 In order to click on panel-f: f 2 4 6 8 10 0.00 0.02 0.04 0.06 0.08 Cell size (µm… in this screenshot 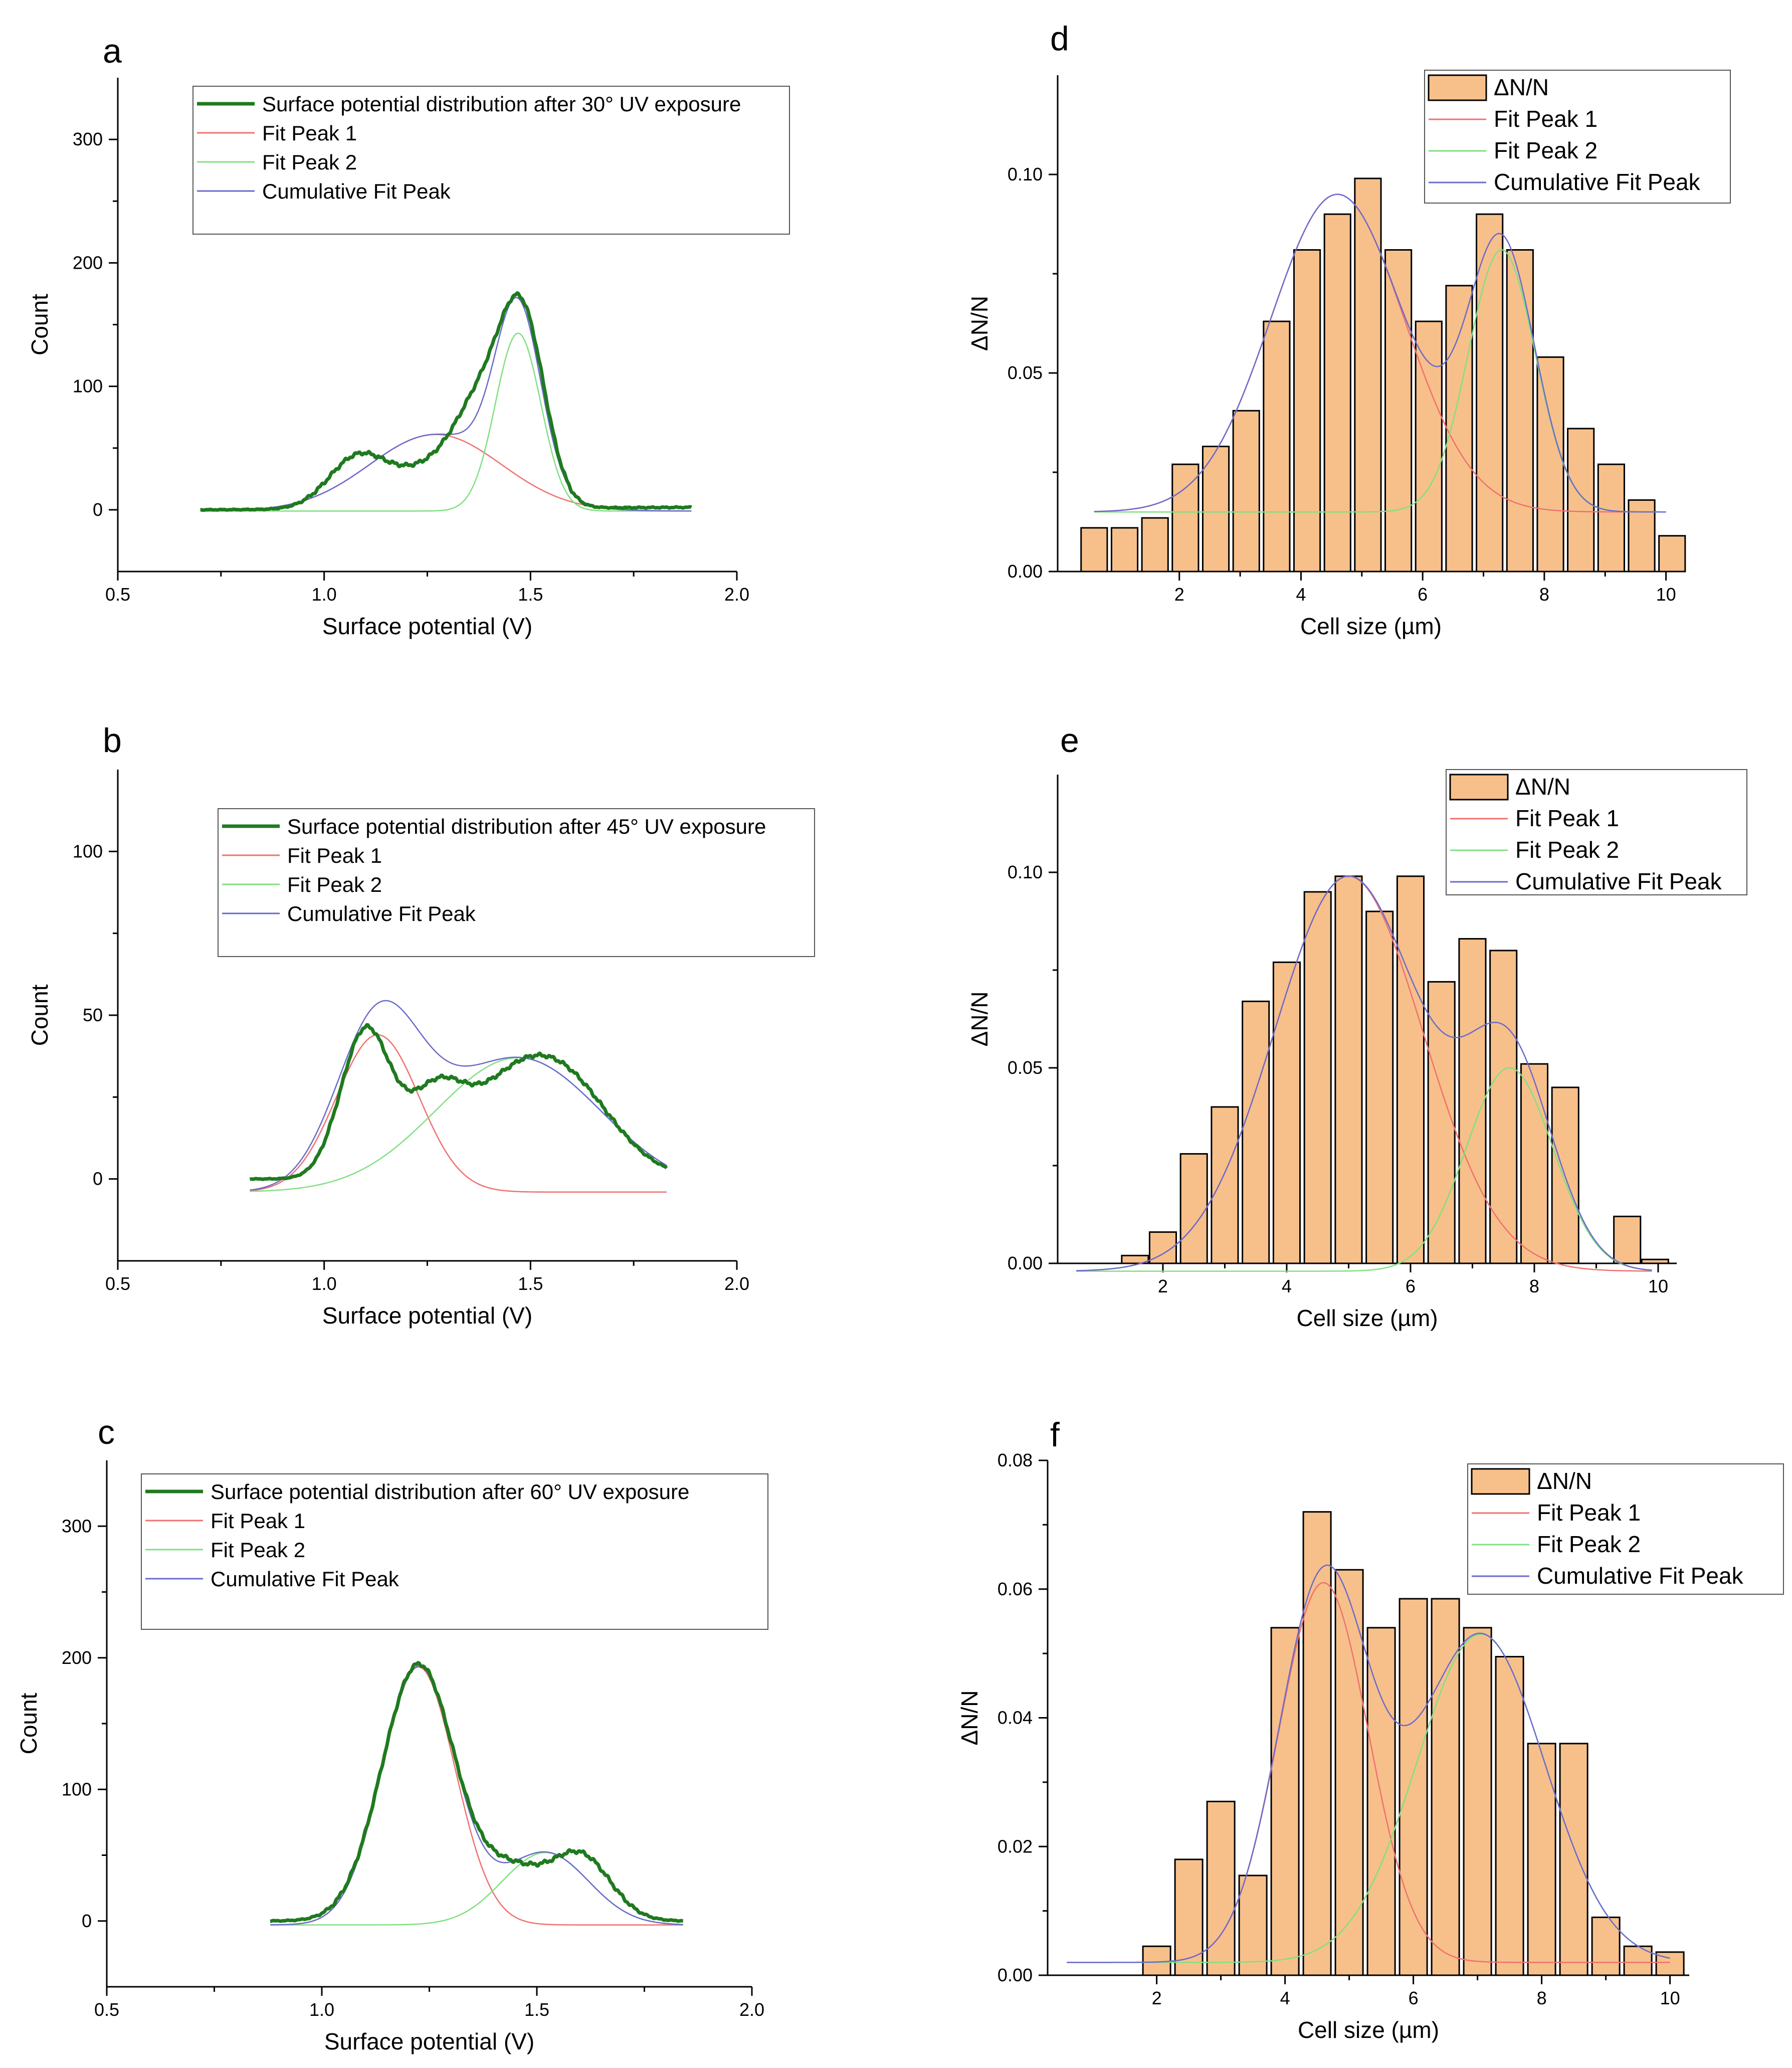, I will do `click(1370, 1729)`.